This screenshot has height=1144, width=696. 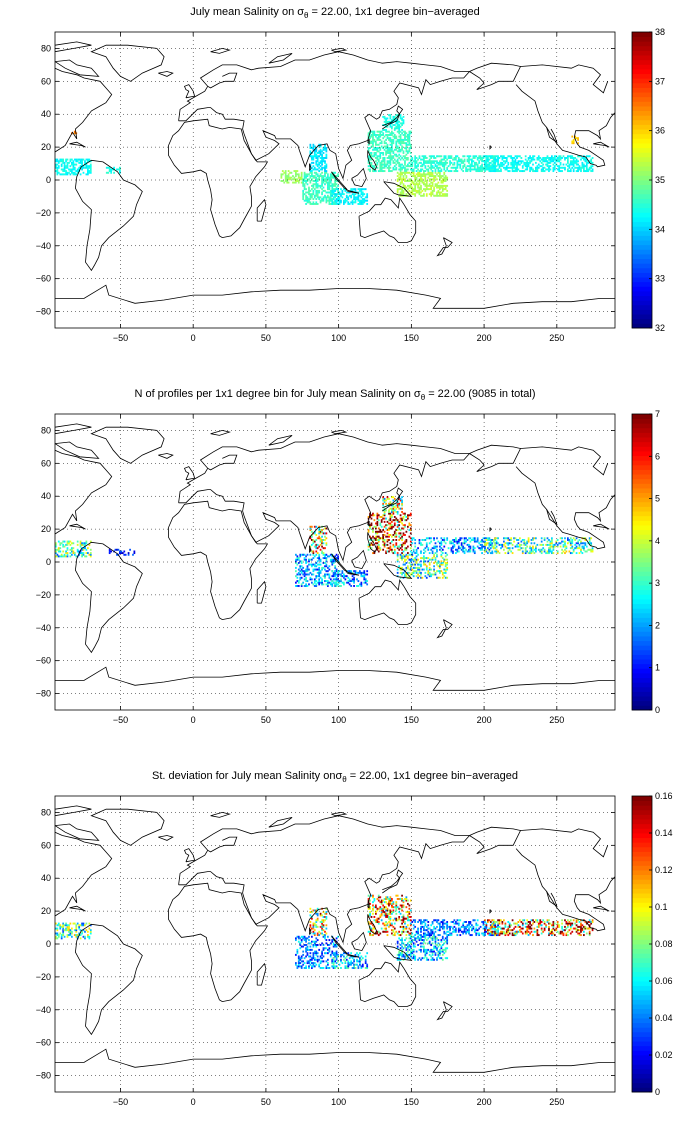 I want to click on y-tick-label: −60, so click(x=43, y=279).